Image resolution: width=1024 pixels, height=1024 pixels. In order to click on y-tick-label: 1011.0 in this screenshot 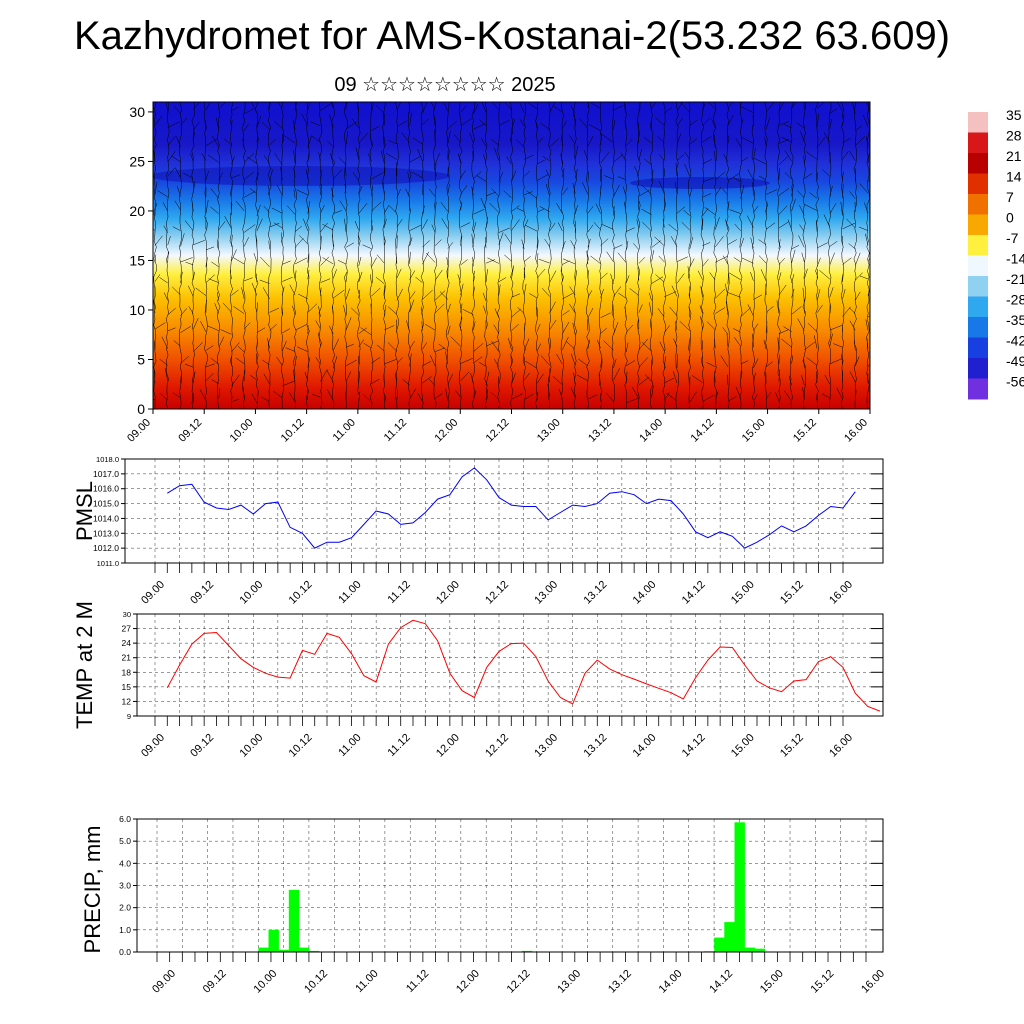, I will do `click(108, 563)`.